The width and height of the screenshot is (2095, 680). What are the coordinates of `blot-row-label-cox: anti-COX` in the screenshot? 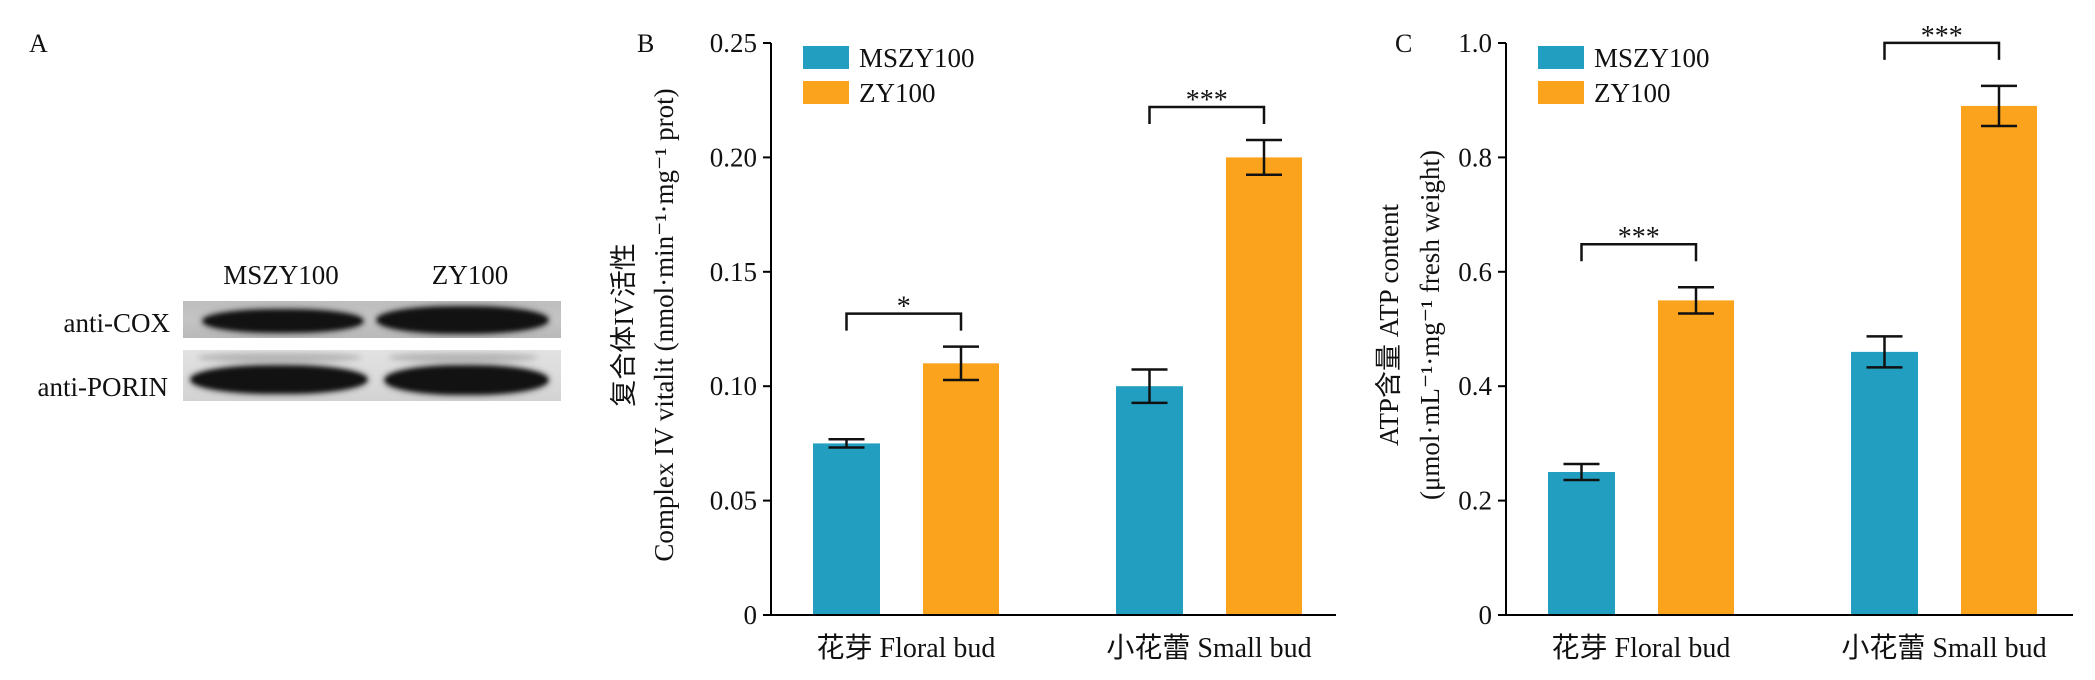 It's located at (116, 323).